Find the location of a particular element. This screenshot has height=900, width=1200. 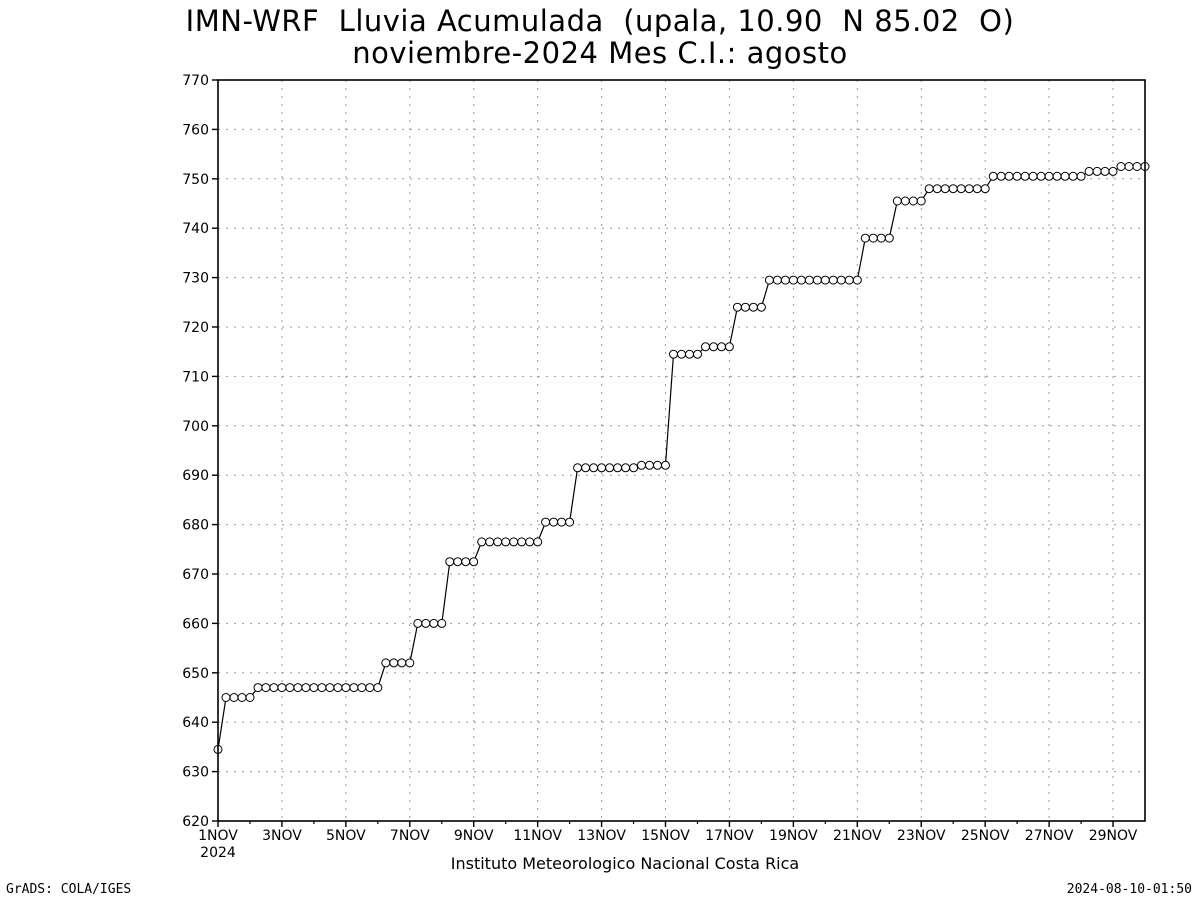

y-tick-label: 650 is located at coordinates (195, 674).